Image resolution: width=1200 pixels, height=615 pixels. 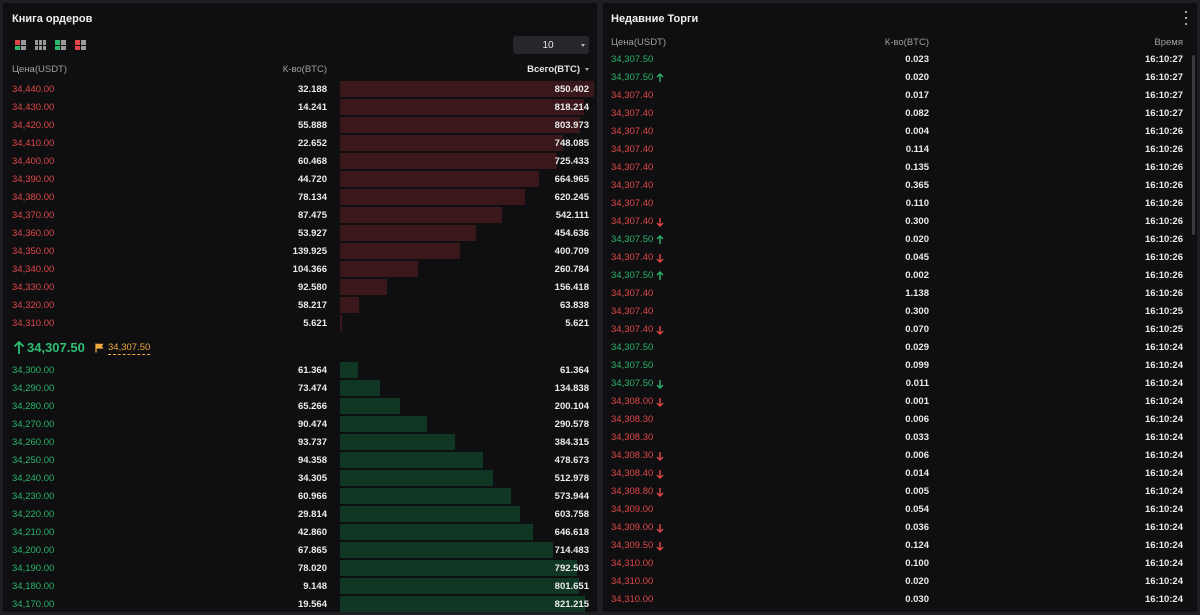 I want to click on trade-row: 34,307.40 0.045 16:10:26, so click(x=900, y=257).